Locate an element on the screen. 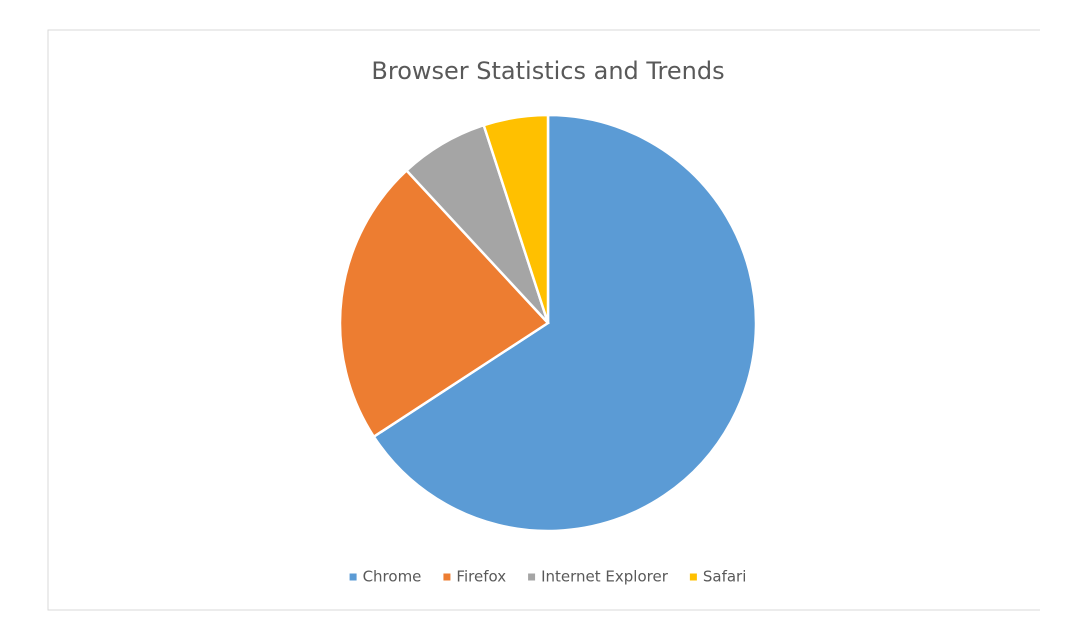  chart-title: Browser Statistics and Trends is located at coordinates (547, 71).